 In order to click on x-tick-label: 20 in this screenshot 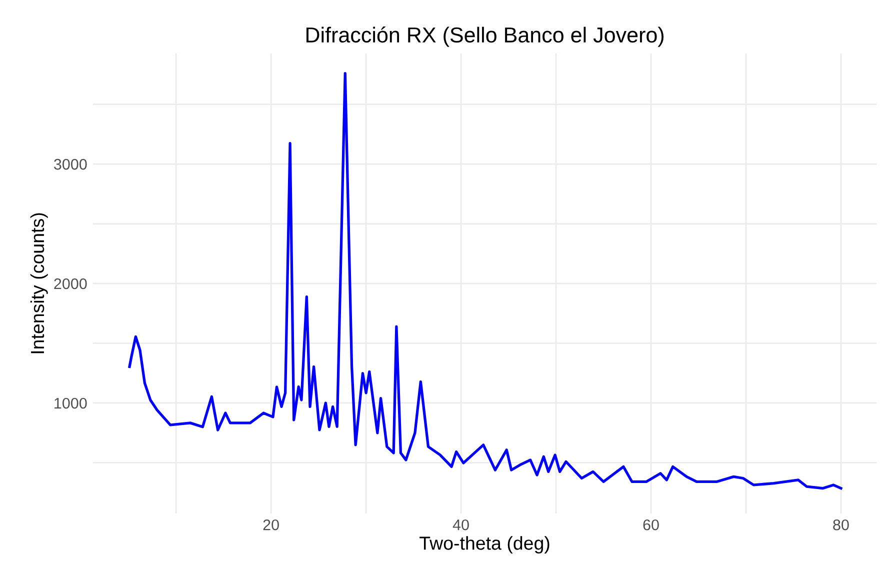, I will do `click(271, 524)`.